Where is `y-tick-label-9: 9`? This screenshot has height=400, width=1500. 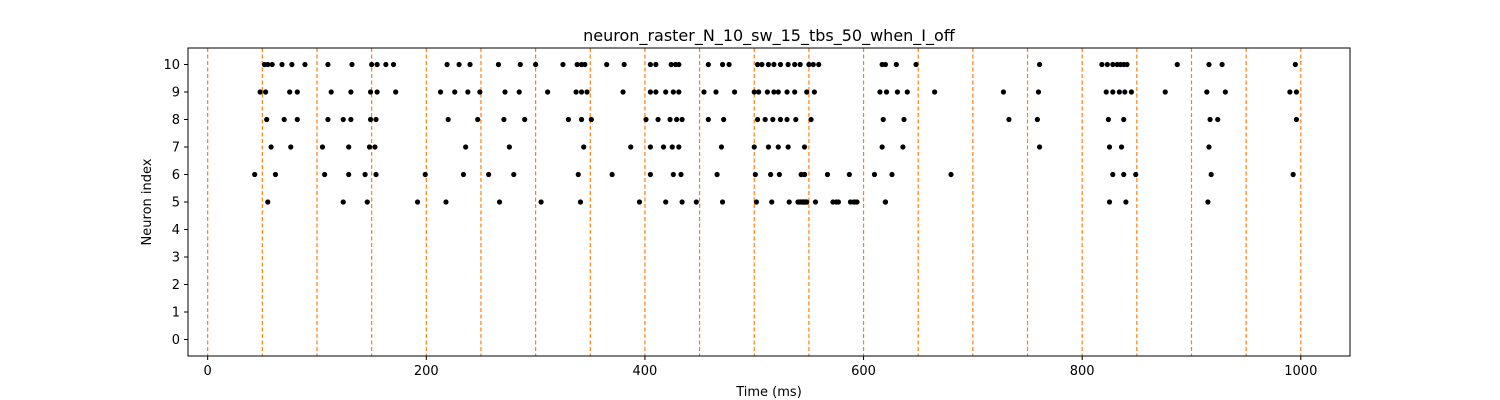
y-tick-label-9: 9 is located at coordinates (176, 93).